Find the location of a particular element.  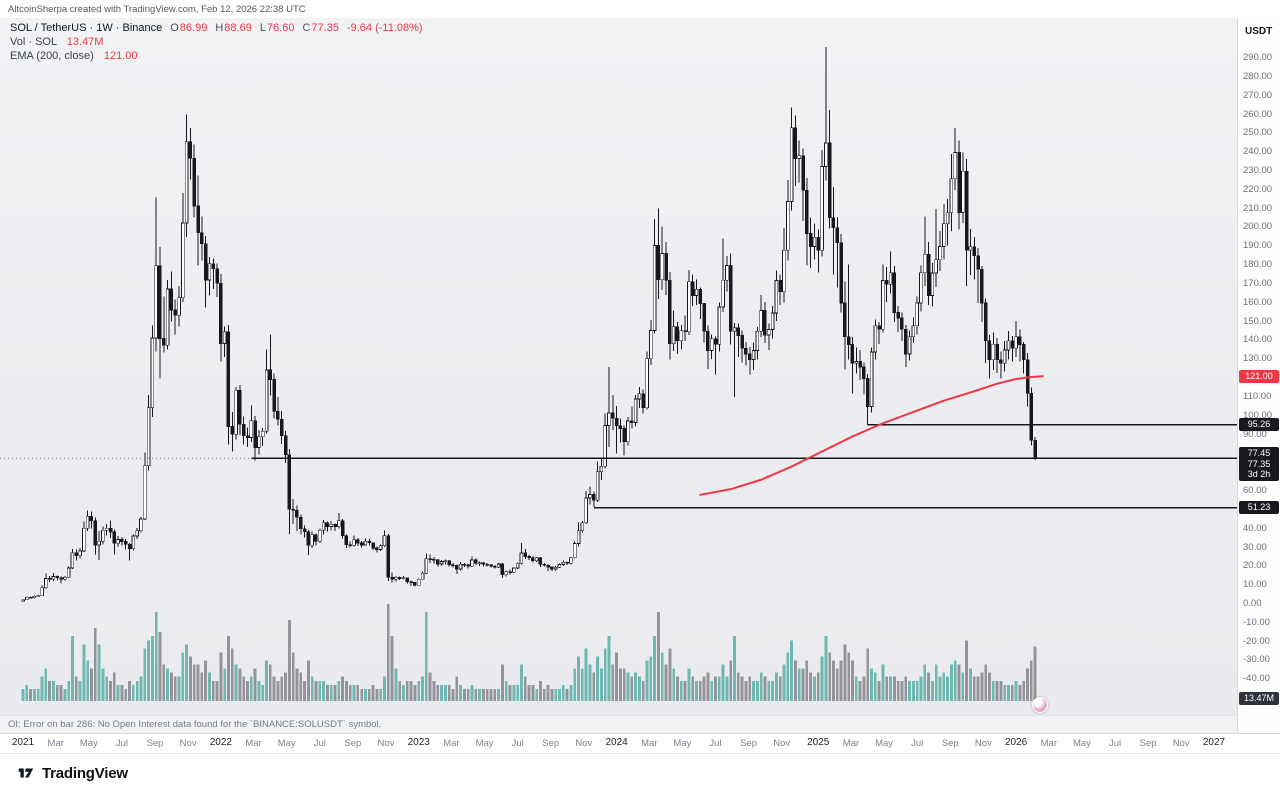

ema-indicator-label: EMA (200, close) is located at coordinates (52, 56).